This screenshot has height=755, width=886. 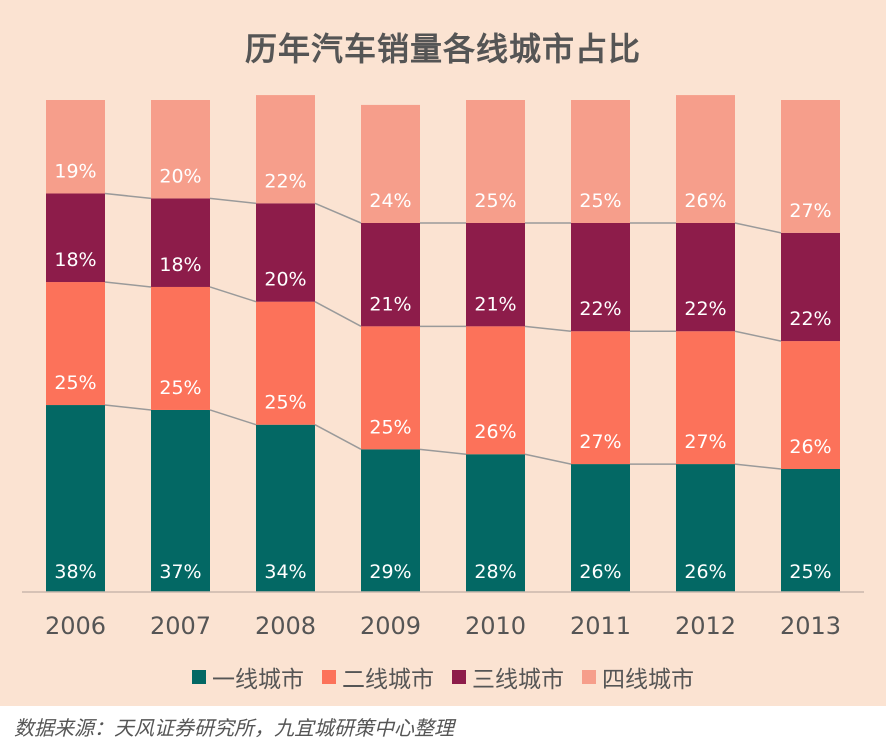 I want to click on segment-label-2006-3: 18%, so click(x=75, y=260).